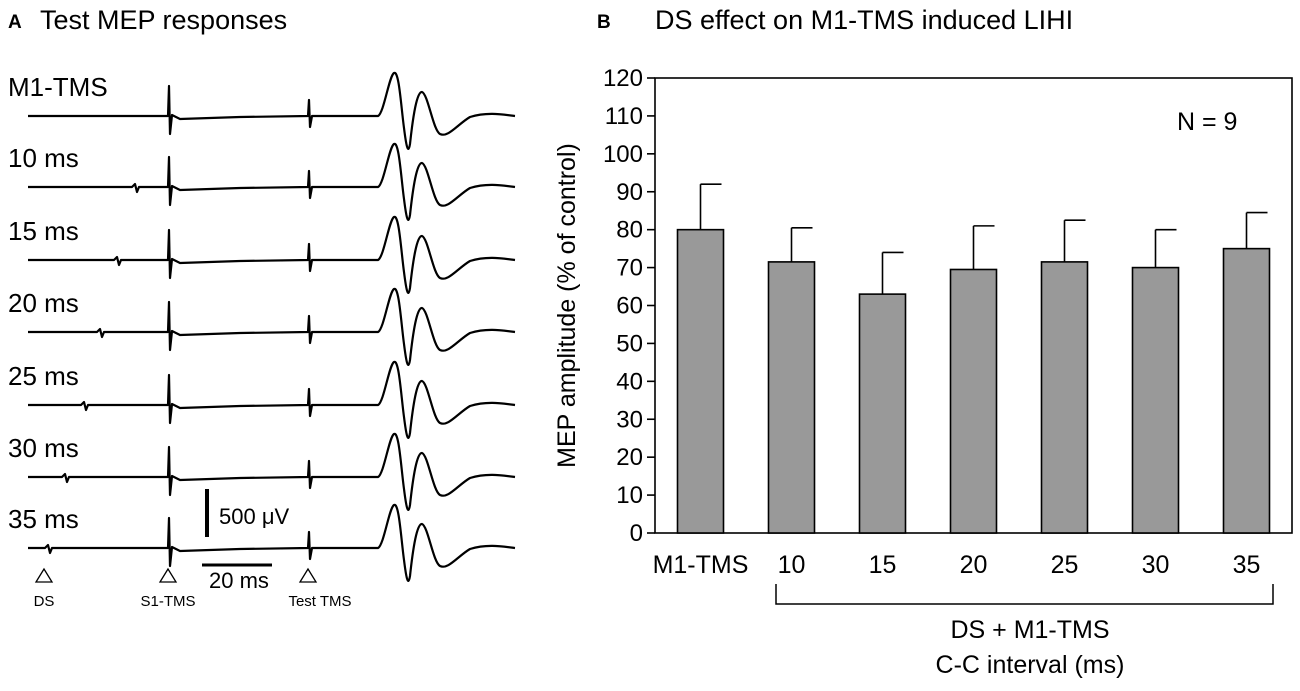 This screenshot has width=1300, height=691. What do you see at coordinates (567, 305) in the screenshot?
I see `y-axis-title: MEP amplitude (% of control)` at bounding box center [567, 305].